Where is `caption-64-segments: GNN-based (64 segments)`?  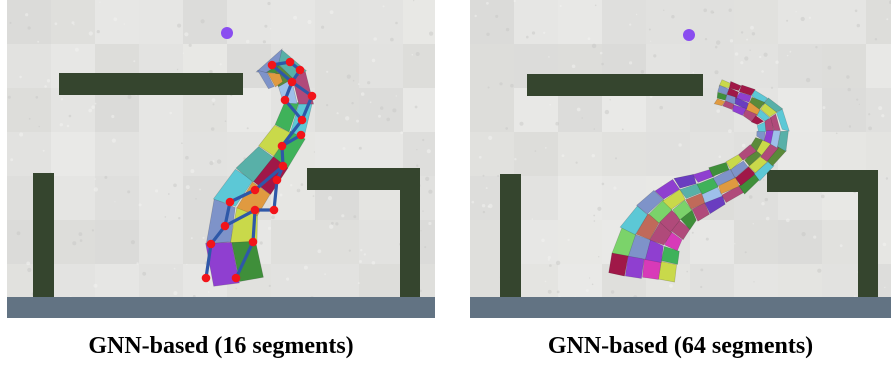
caption-64-segments: GNN-based (64 segments) is located at coordinates (680, 346).